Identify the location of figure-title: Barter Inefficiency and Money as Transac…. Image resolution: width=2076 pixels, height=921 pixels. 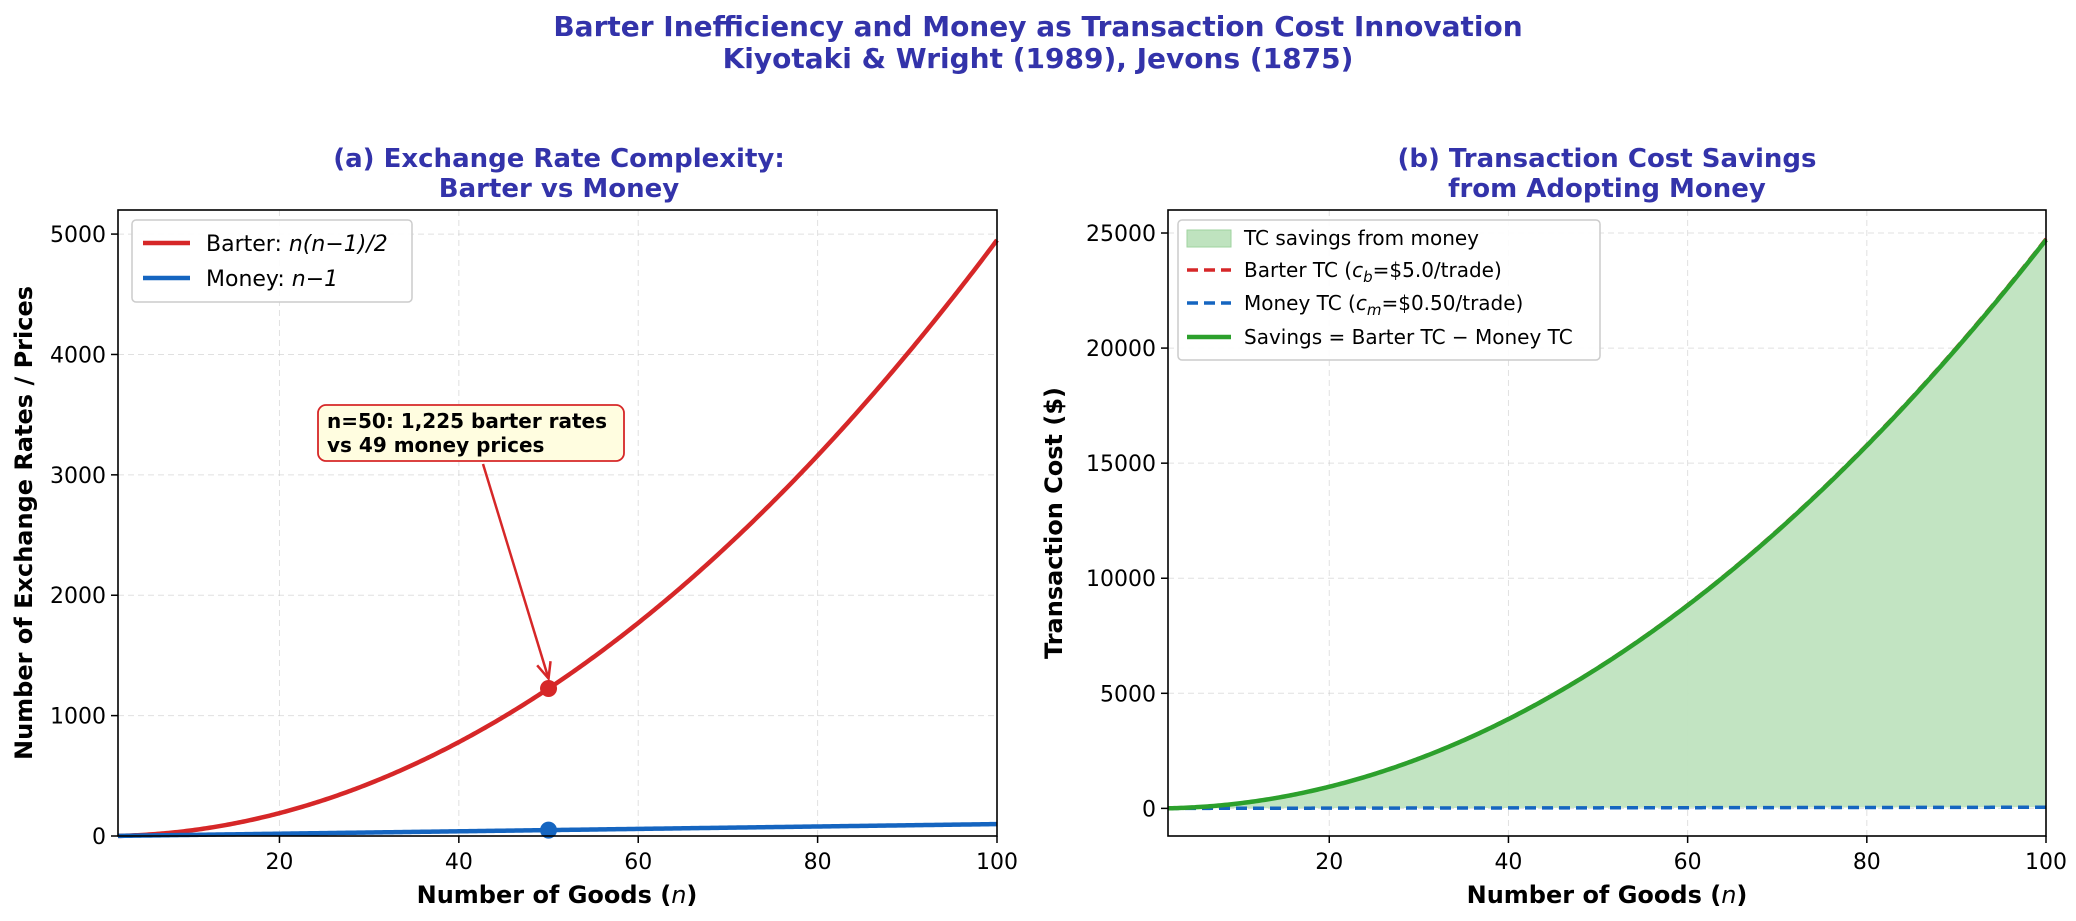
(1037, 26).